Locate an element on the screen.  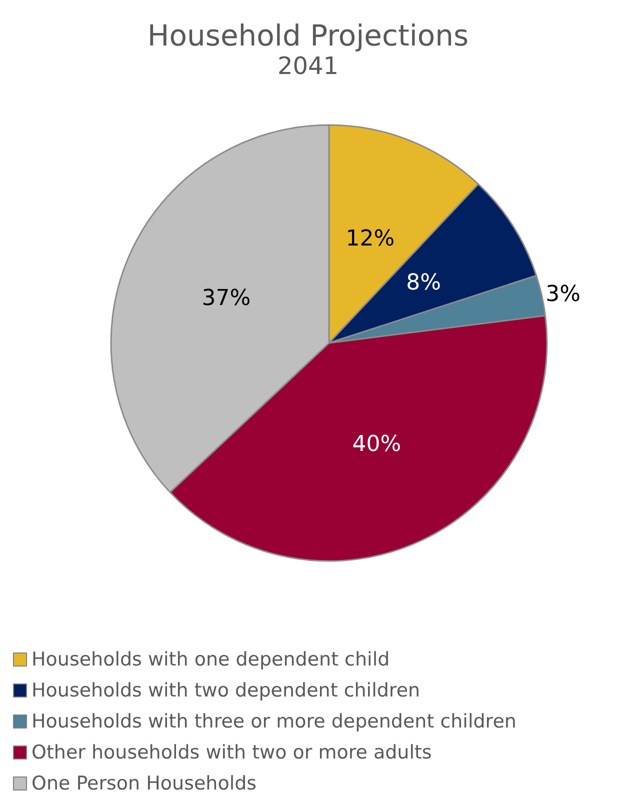
chart-subtitle: 2041 is located at coordinates (308, 66).